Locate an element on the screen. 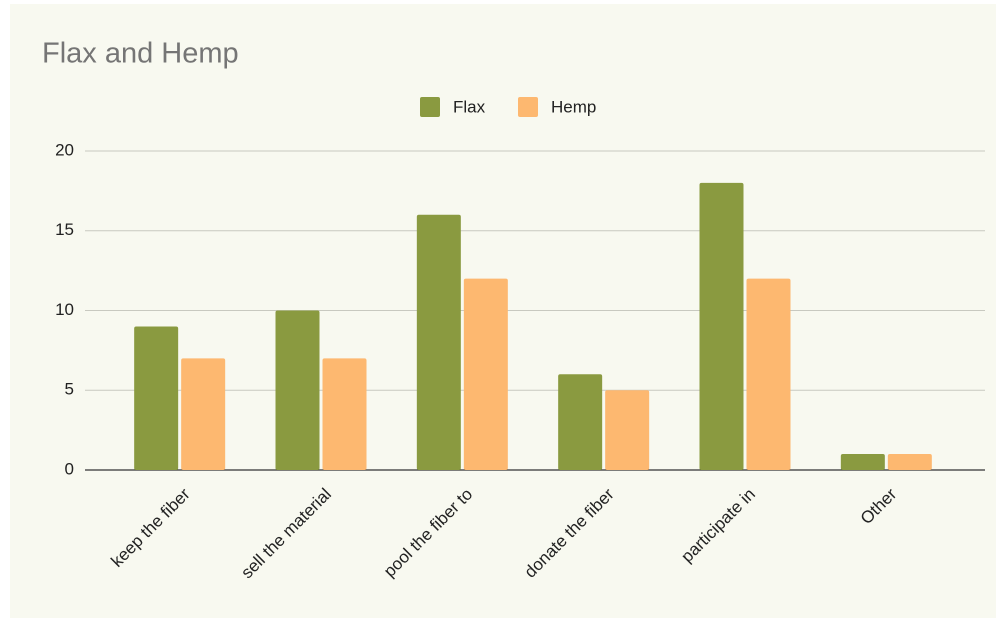  chart-title: Flax and Hemp is located at coordinates (140, 54).